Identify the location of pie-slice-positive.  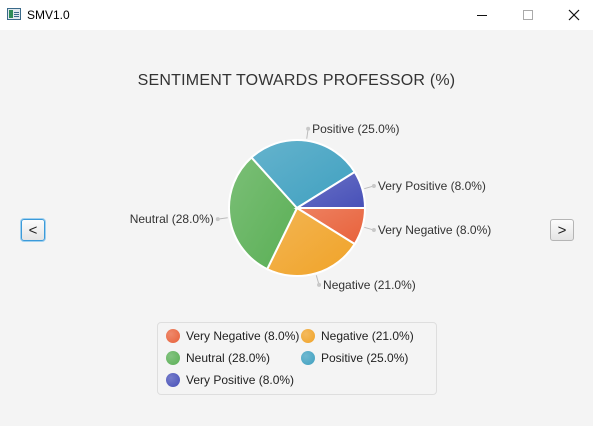
(303, 174).